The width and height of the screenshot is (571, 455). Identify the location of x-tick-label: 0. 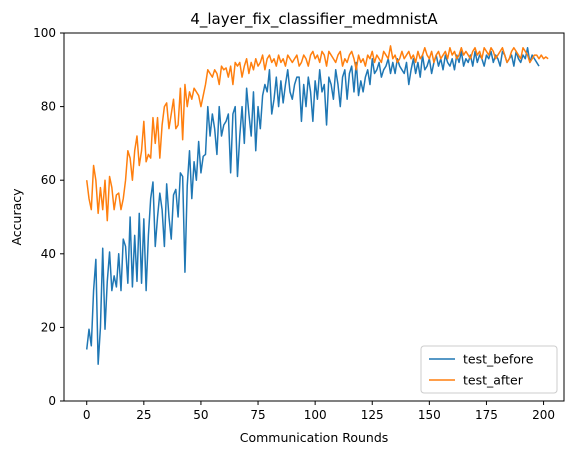
(87, 415).